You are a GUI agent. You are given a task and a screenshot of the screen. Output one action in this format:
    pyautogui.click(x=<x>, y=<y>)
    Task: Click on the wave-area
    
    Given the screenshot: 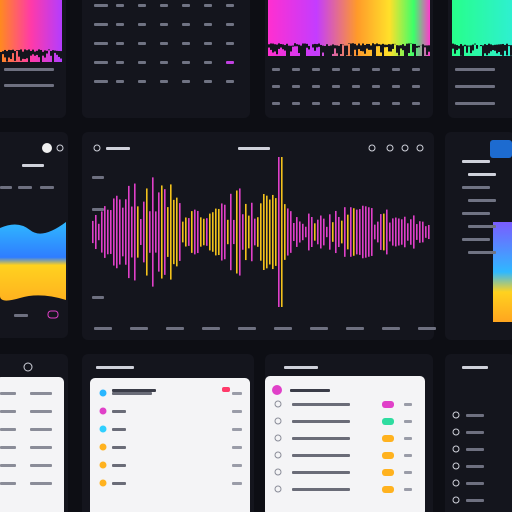 What is the action you would take?
    pyautogui.click(x=33, y=261)
    